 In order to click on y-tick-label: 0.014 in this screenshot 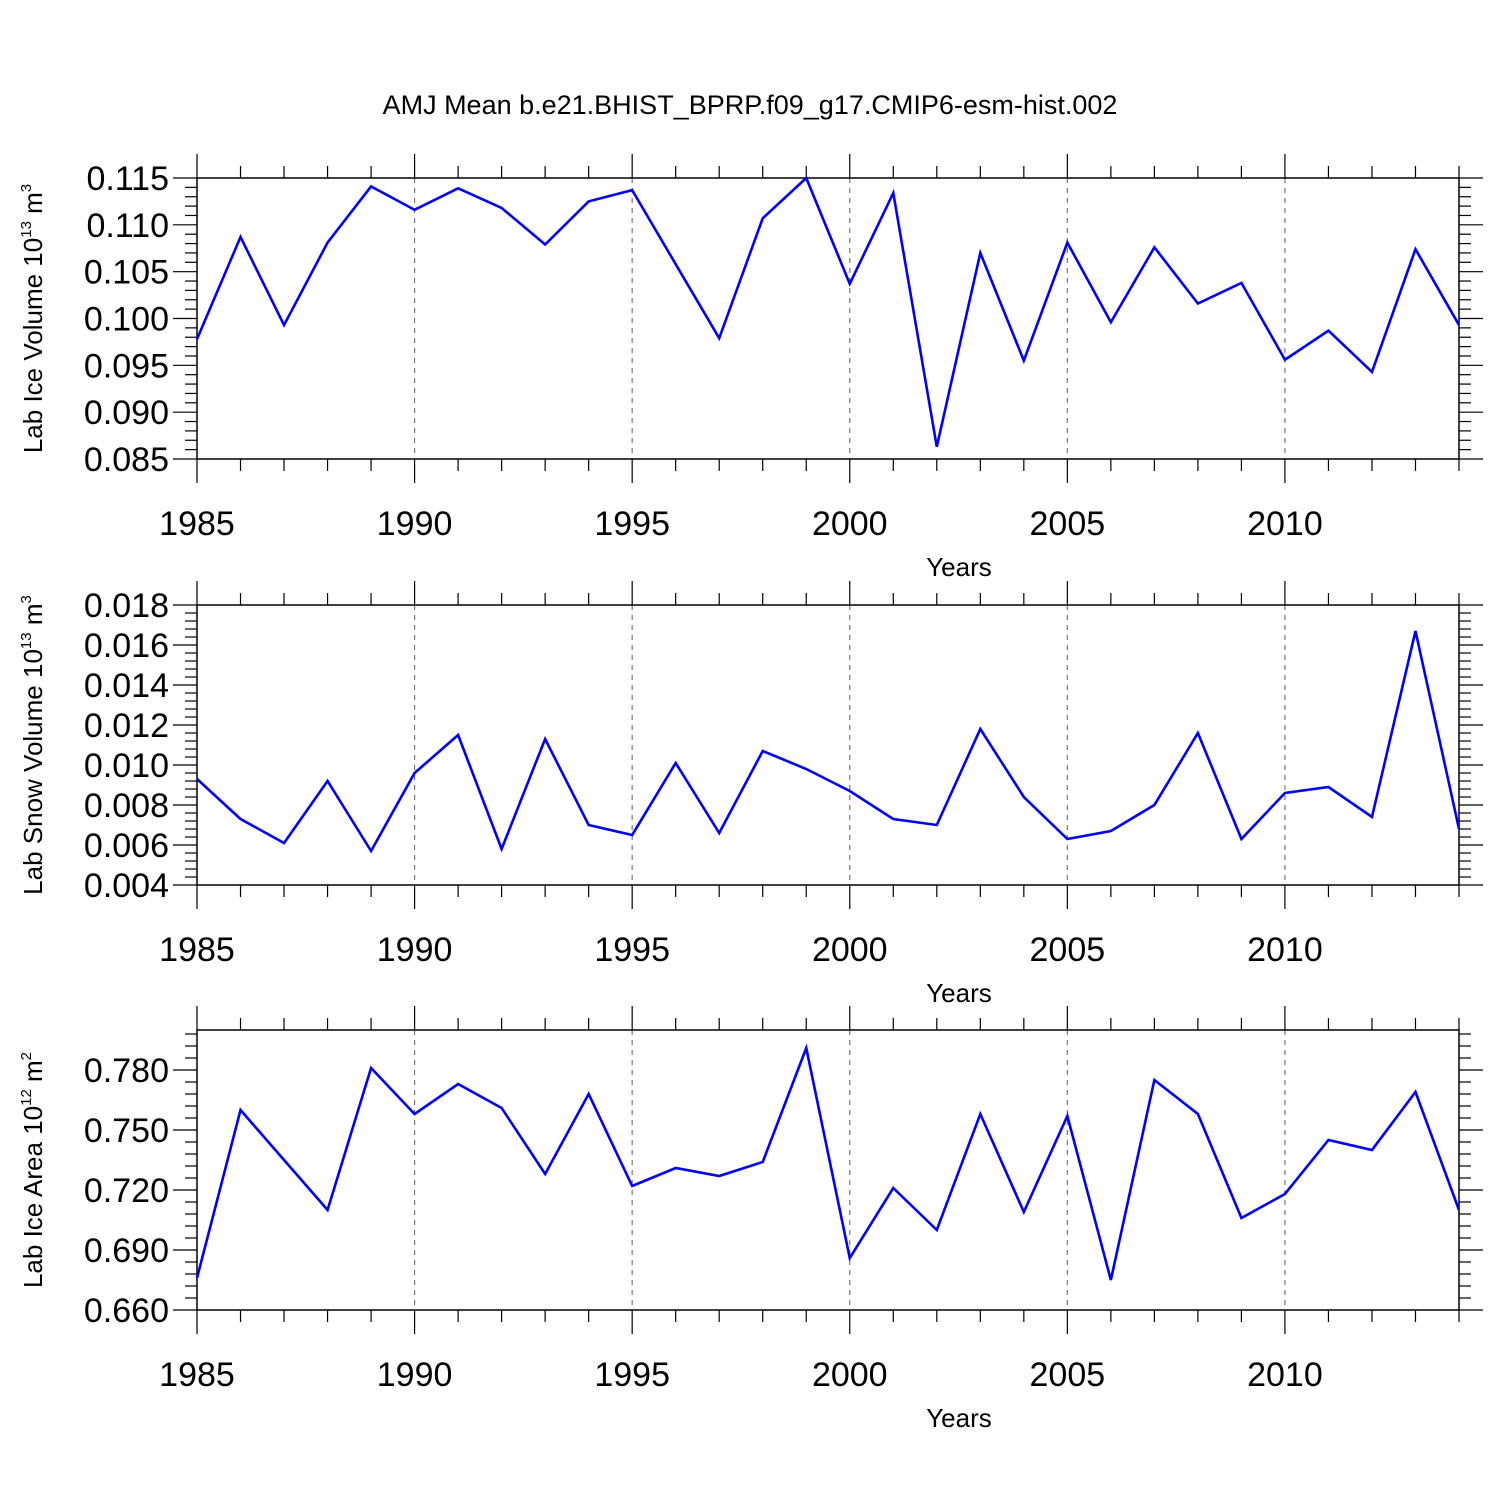, I will do `click(126, 686)`.